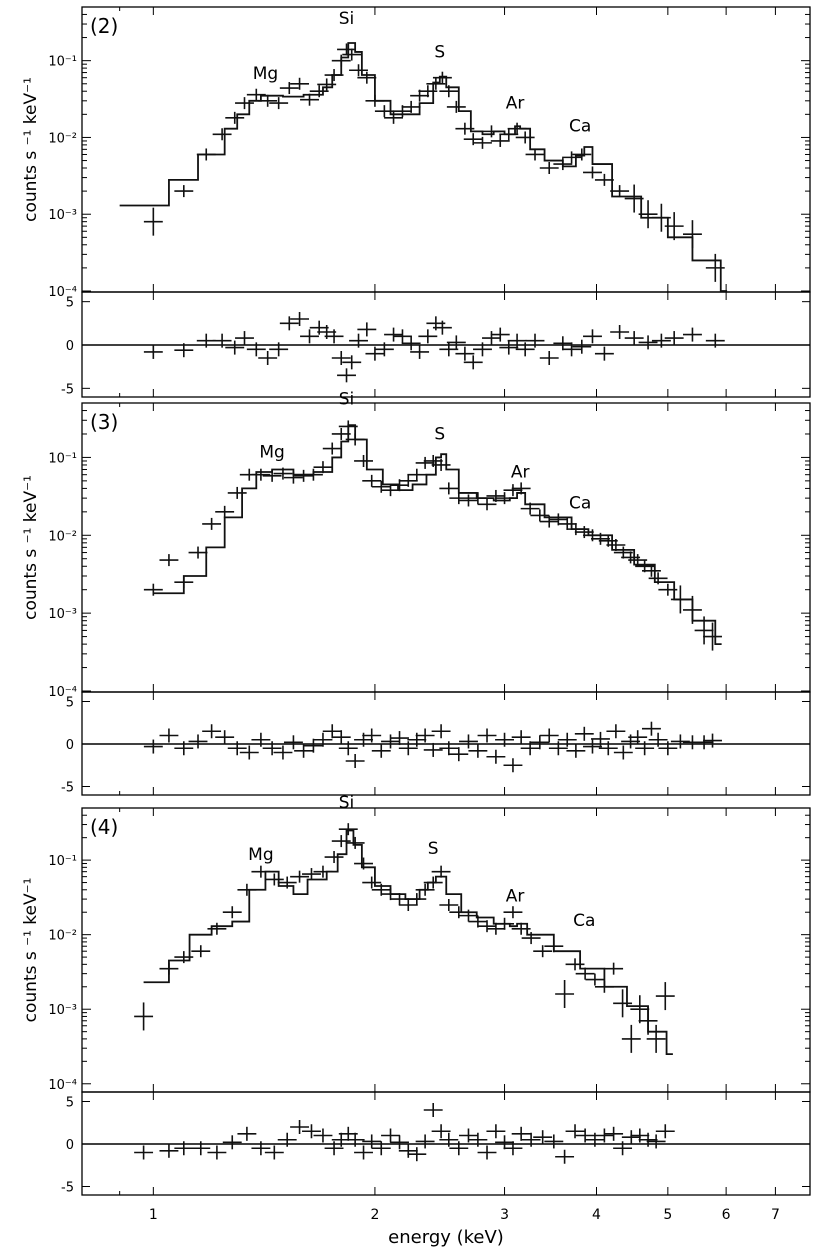  Describe the element at coordinates (67, 788) in the screenshot. I see `residual-y-tick-label: -5` at that location.